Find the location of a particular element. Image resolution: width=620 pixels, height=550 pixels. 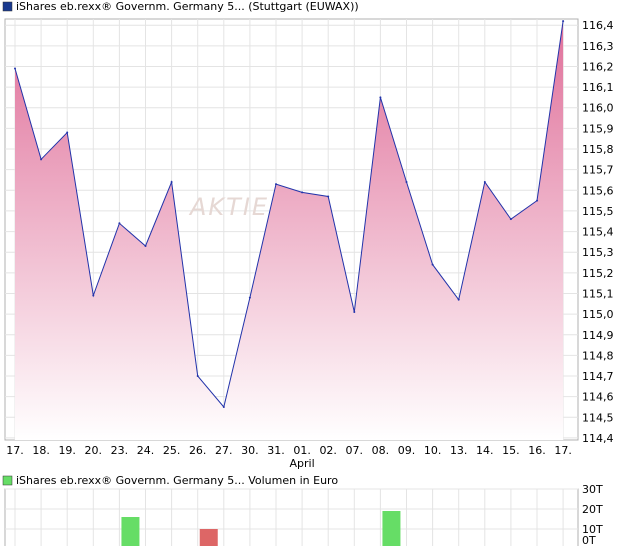

x-tick-label: 07. is located at coordinates (355, 450).